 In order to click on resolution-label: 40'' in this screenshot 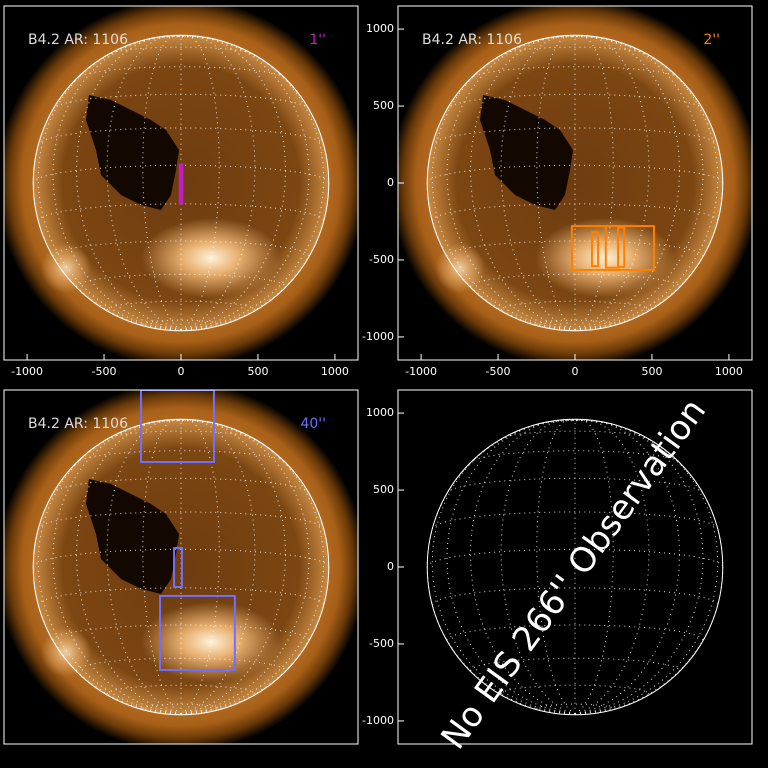, I will do `click(313, 424)`.